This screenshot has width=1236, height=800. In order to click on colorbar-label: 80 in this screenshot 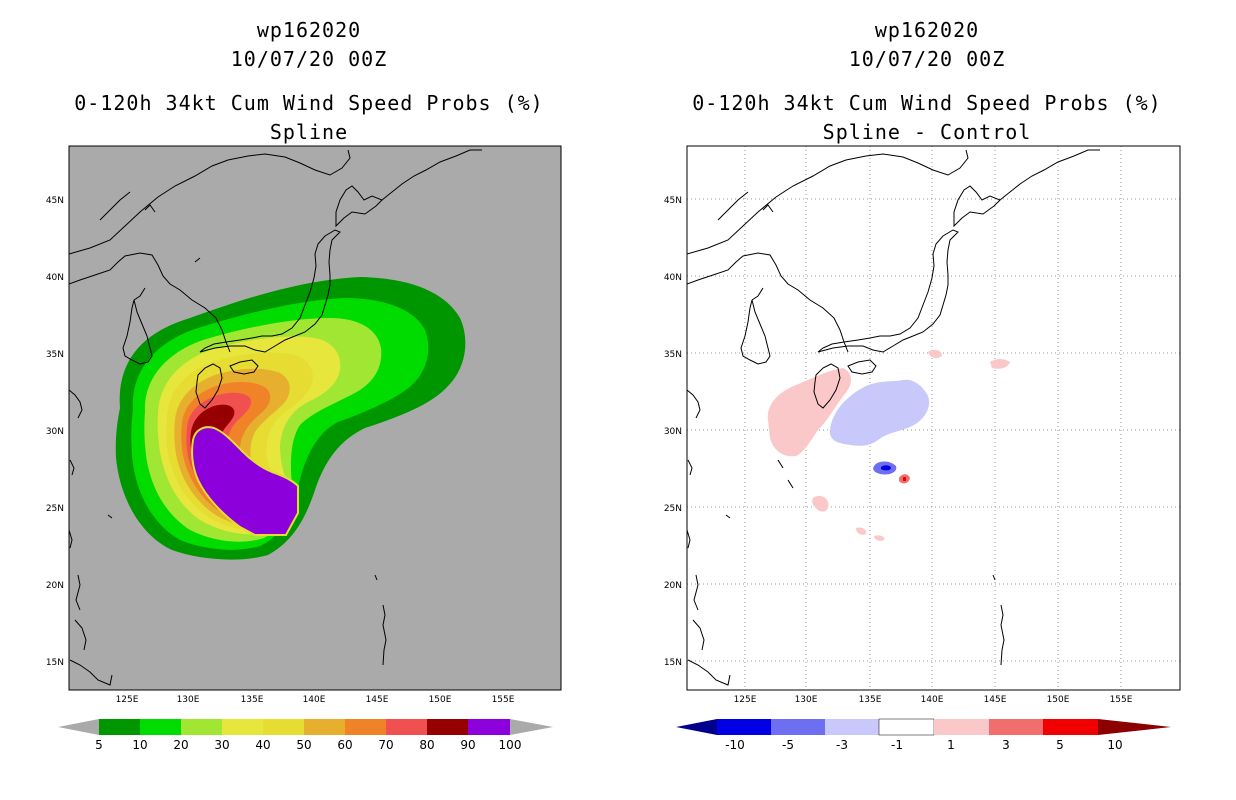, I will do `click(426, 745)`.